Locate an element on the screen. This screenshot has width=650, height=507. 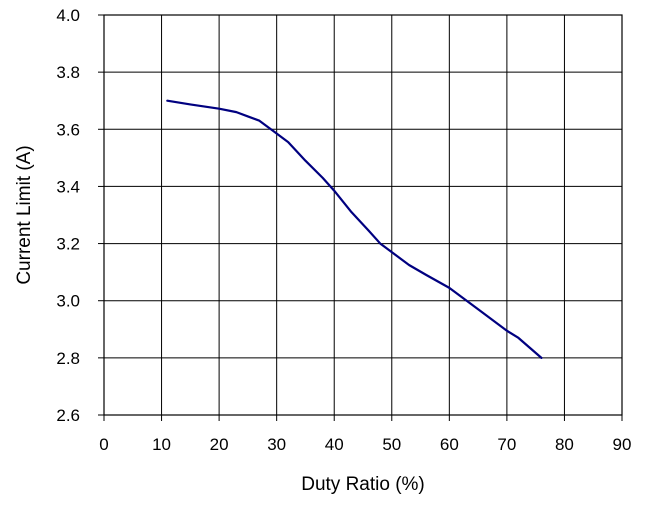
x-tick-label-8: 80 is located at coordinates (564, 444).